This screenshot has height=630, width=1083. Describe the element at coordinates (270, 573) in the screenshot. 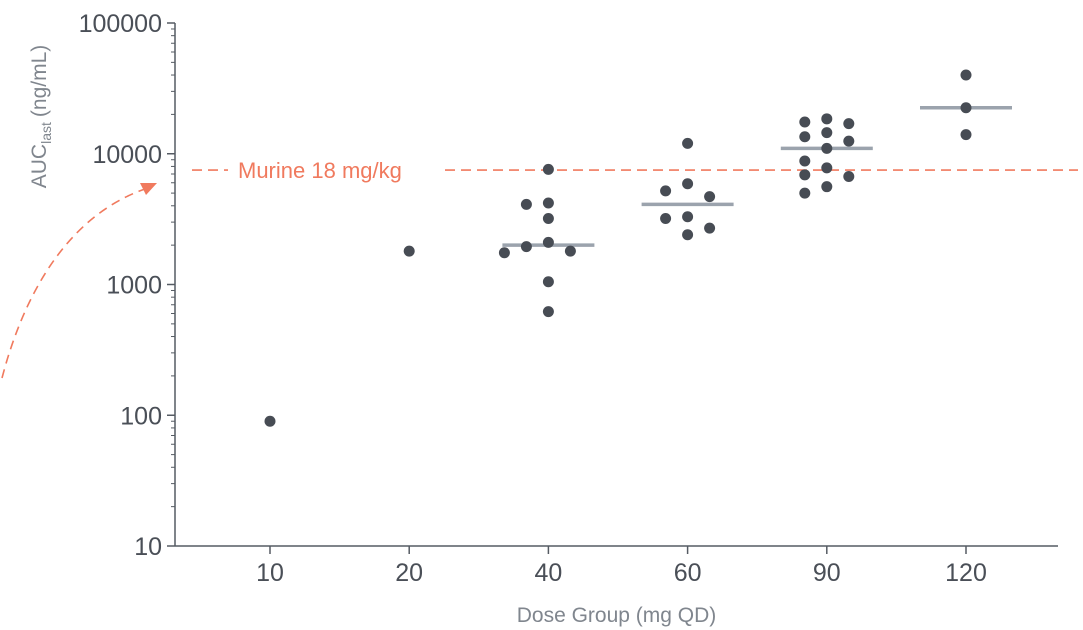

I see `x-tick-label: 10` at that location.